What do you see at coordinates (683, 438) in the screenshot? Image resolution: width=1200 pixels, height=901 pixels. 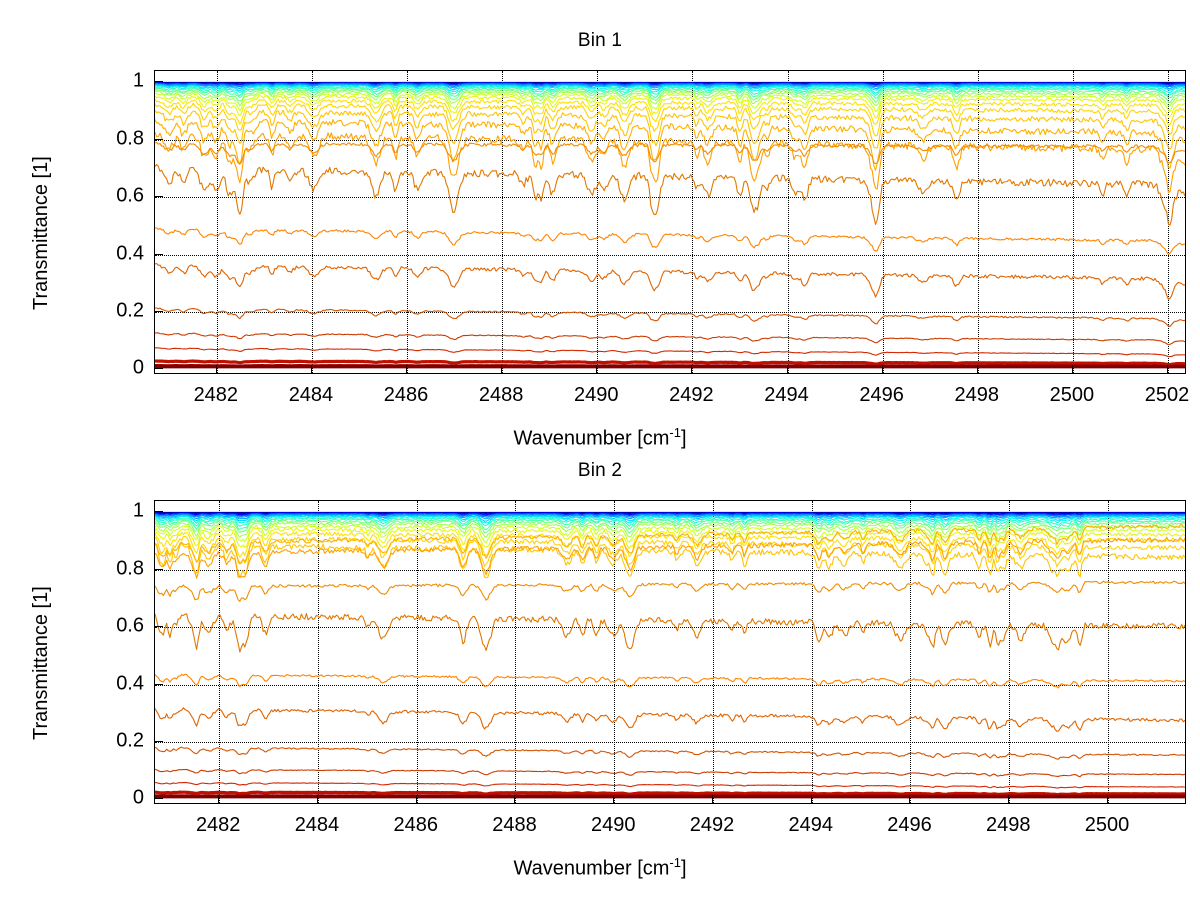 I see `x-axis-label-tail: ]` at bounding box center [683, 438].